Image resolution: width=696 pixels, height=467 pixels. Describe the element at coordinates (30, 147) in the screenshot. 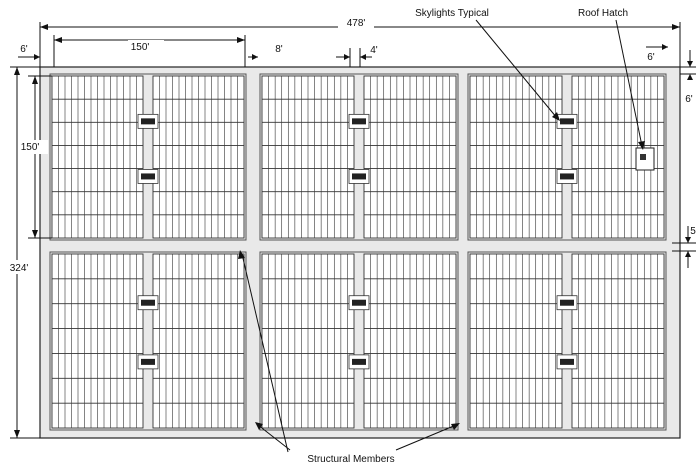

I see `section-height-label: 150'` at that location.